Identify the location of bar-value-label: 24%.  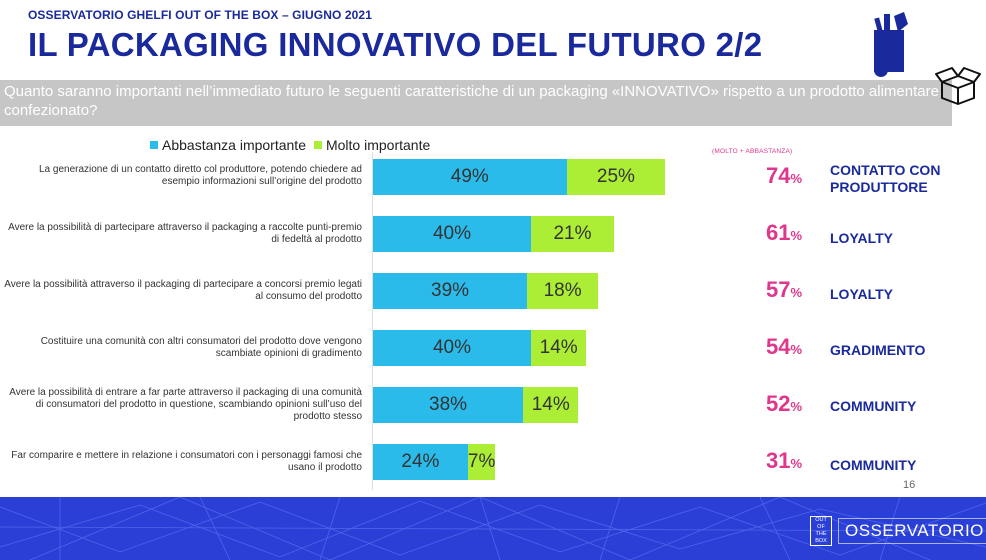
(420, 461).